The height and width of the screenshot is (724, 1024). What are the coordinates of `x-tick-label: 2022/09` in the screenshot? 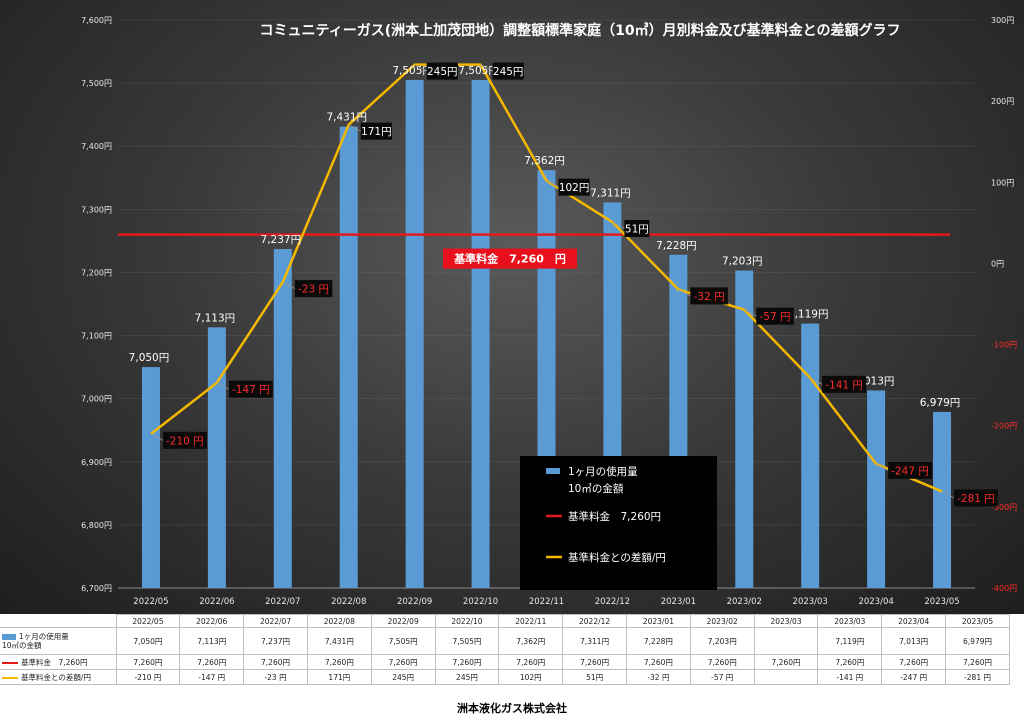 It's located at (414, 602).